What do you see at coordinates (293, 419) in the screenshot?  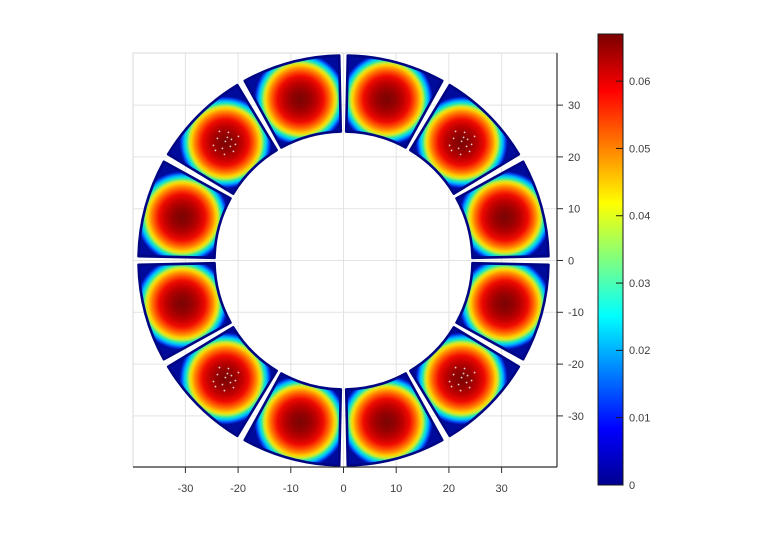 I see `ring-segment-255deg` at bounding box center [293, 419].